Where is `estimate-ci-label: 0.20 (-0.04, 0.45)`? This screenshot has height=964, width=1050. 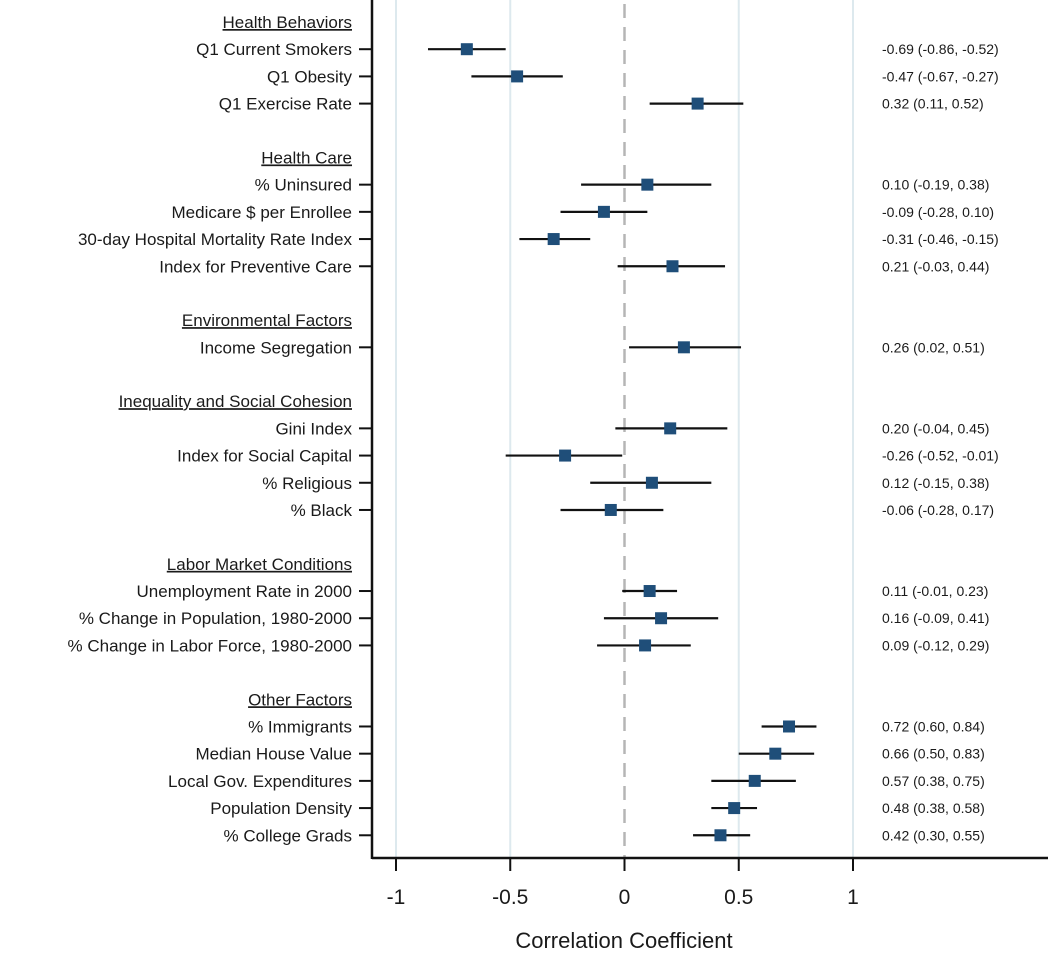
estimate-ci-label: 0.20 (-0.04, 0.45) is located at coordinates (935, 428).